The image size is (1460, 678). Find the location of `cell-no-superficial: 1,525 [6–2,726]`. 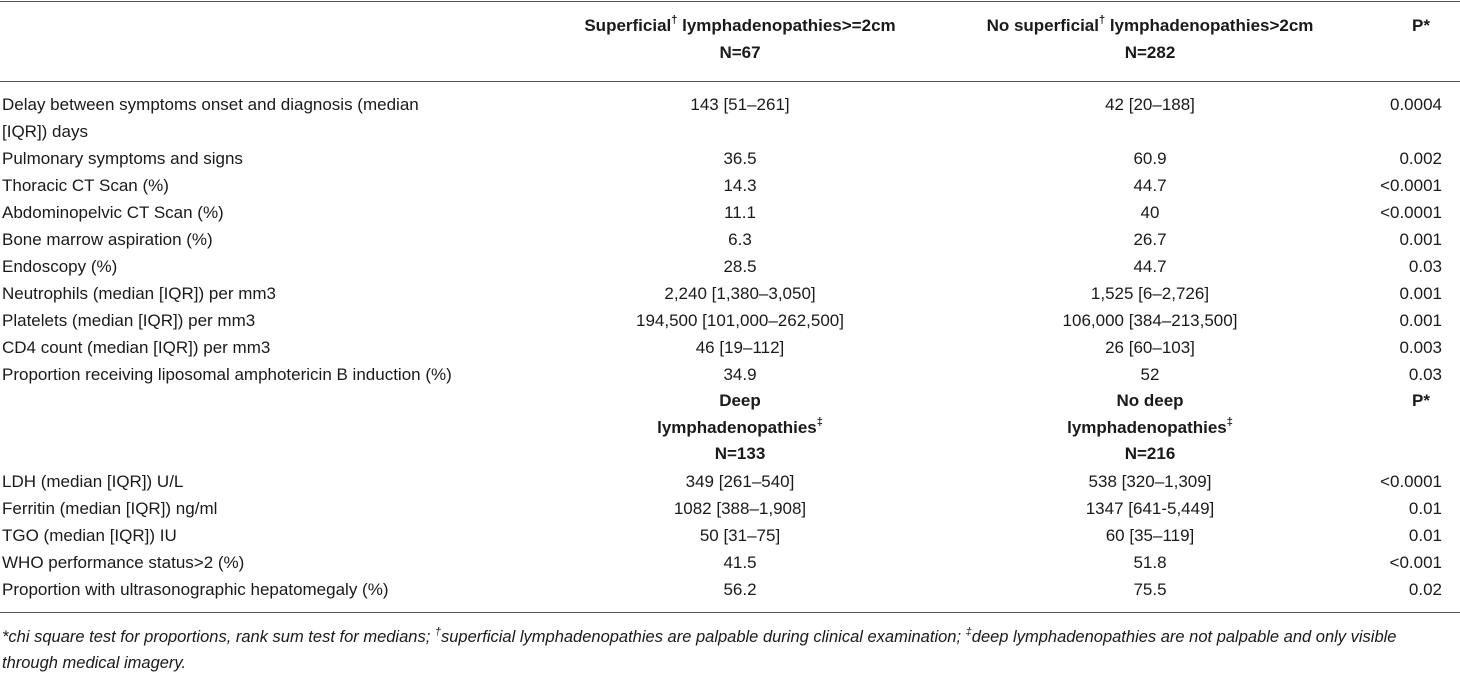

cell-no-superficial: 1,525 [6–2,726] is located at coordinates (1150, 293).